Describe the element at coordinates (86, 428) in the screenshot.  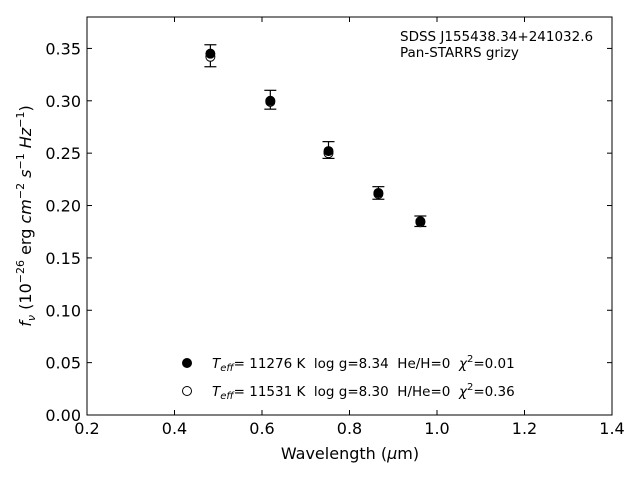
I see `x-tick-label: 0.2` at that location.